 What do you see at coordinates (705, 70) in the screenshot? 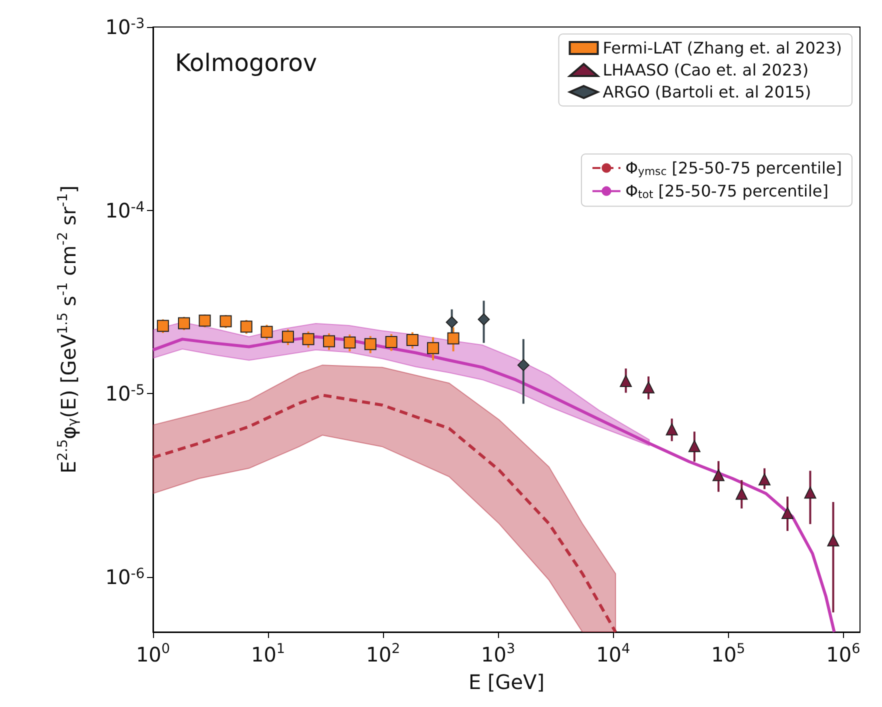
I see `legend-label: LHAASO (Cao et. al 2023)` at bounding box center [705, 70].